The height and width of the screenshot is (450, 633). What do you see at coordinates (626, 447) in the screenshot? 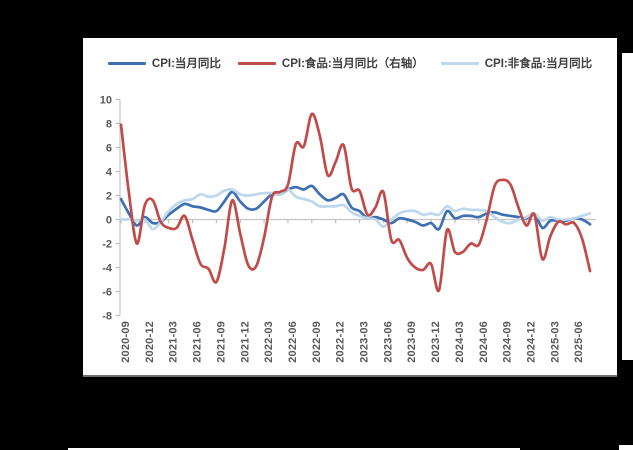
I see `adjacent-panel-bottom-right` at bounding box center [626, 447].